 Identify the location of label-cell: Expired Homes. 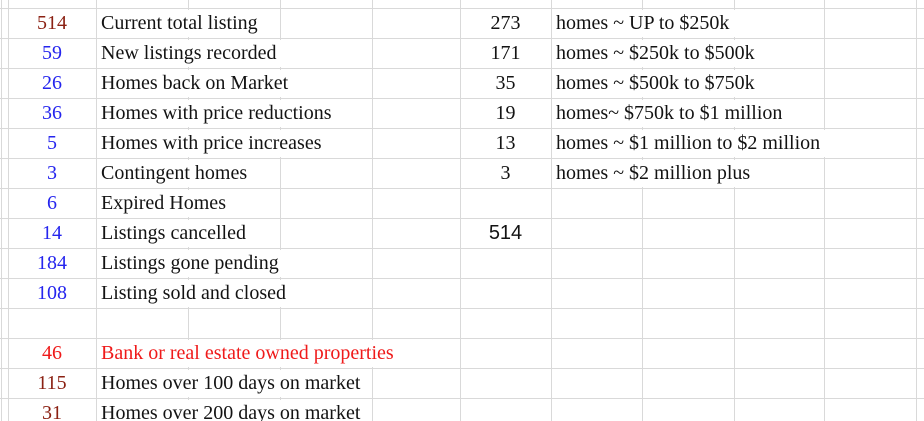
(167, 203).